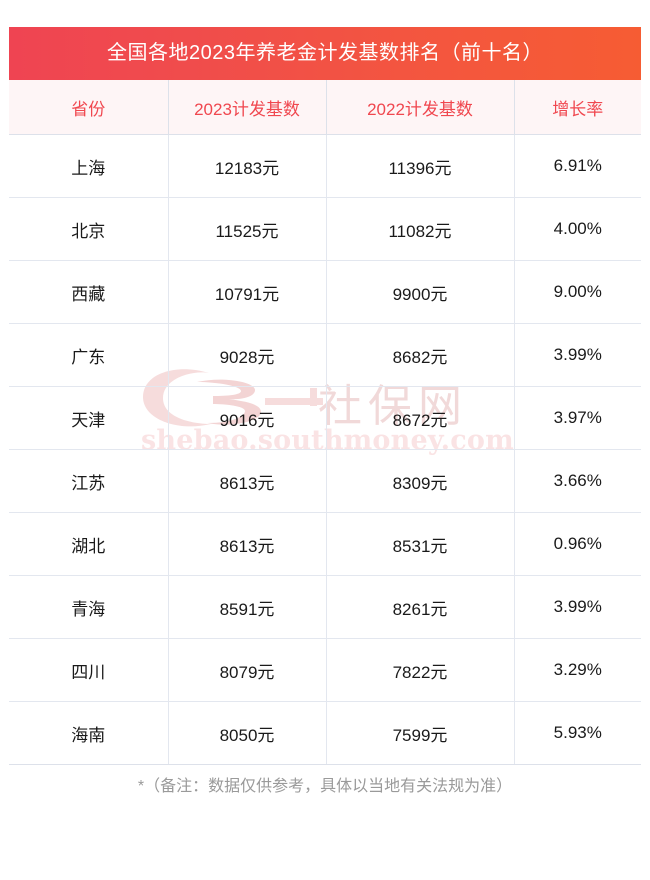 The height and width of the screenshot is (880, 650). What do you see at coordinates (89, 607) in the screenshot?
I see `cell-province: 青海` at bounding box center [89, 607].